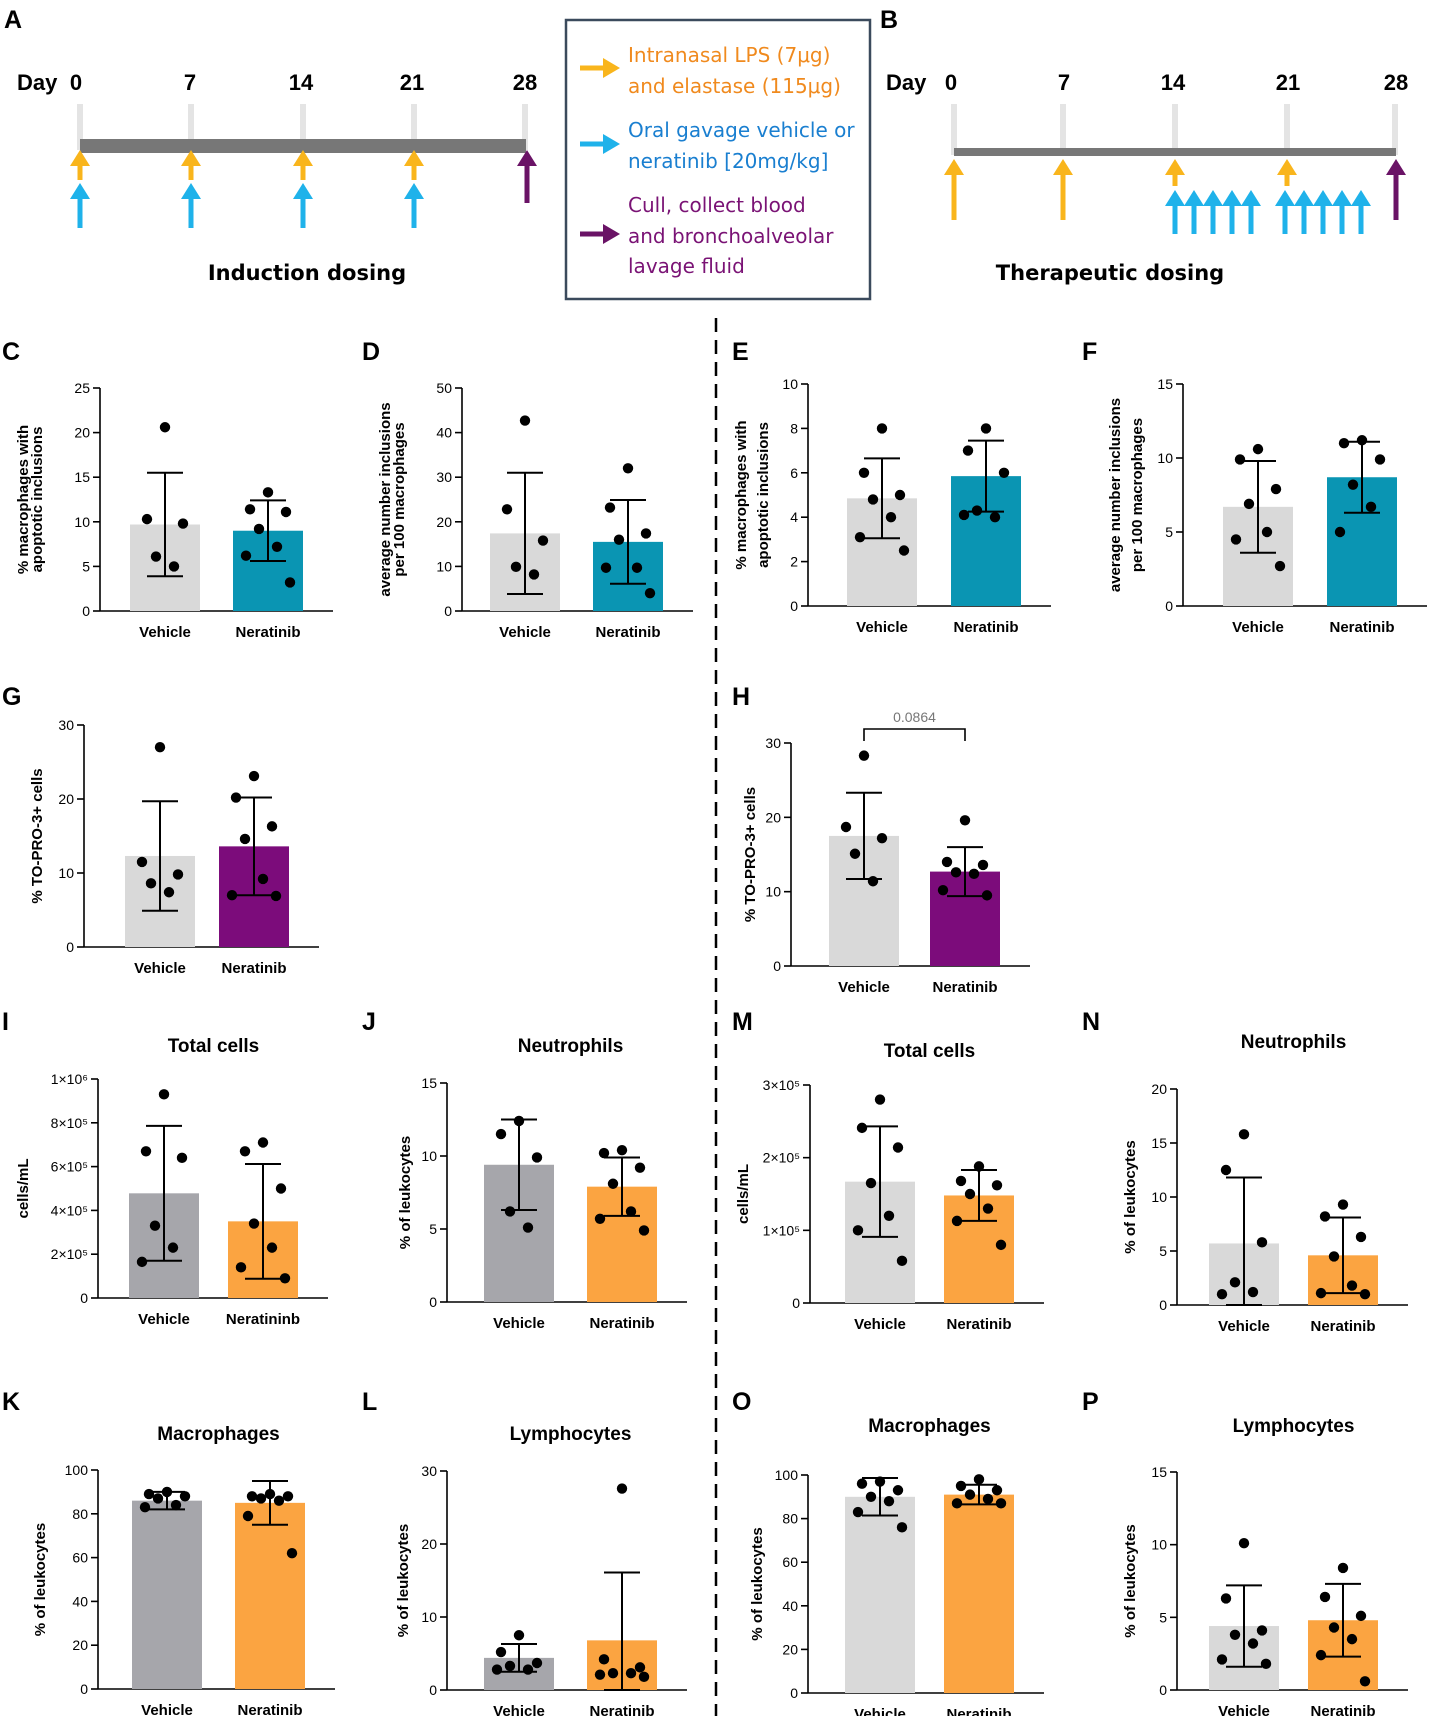 Image resolution: width=1433 pixels, height=1716 pixels. What do you see at coordinates (787, 1475) in the screenshot?
I see `y-tick-label: 100` at bounding box center [787, 1475].